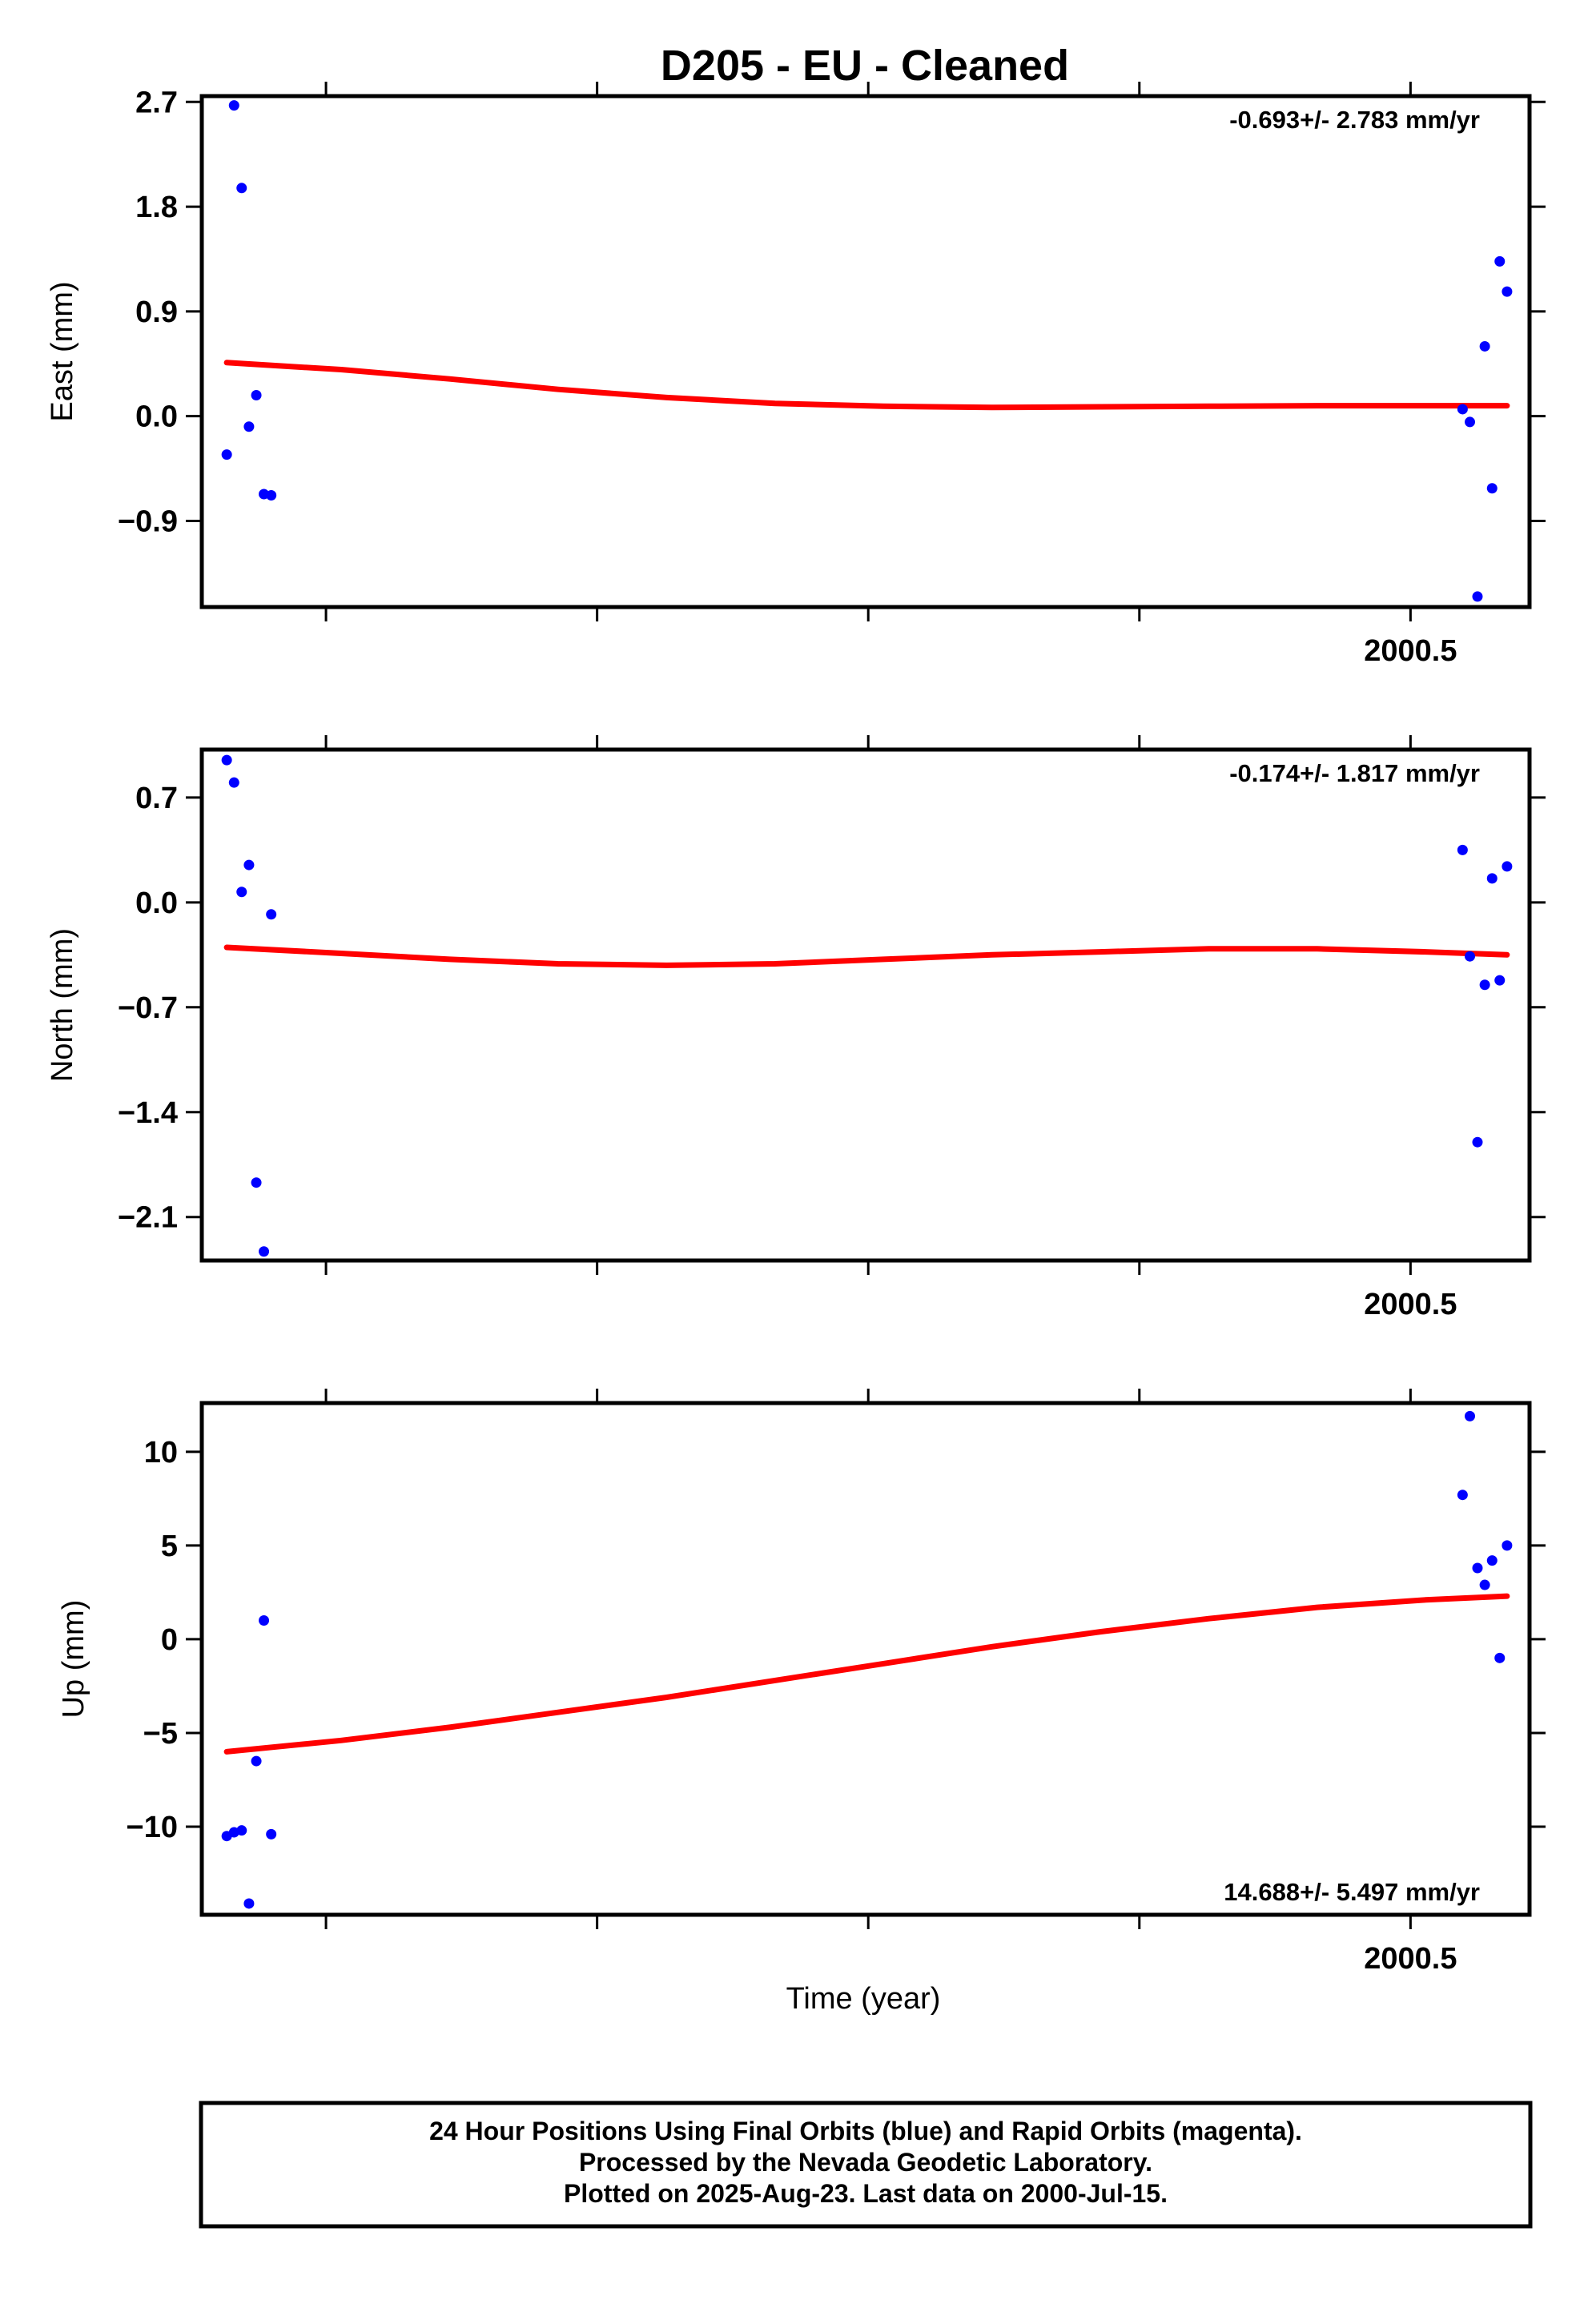 This screenshot has height=2324, width=1592. Describe the element at coordinates (170, 1640) in the screenshot. I see `up-y-tick-label: 0` at that location.